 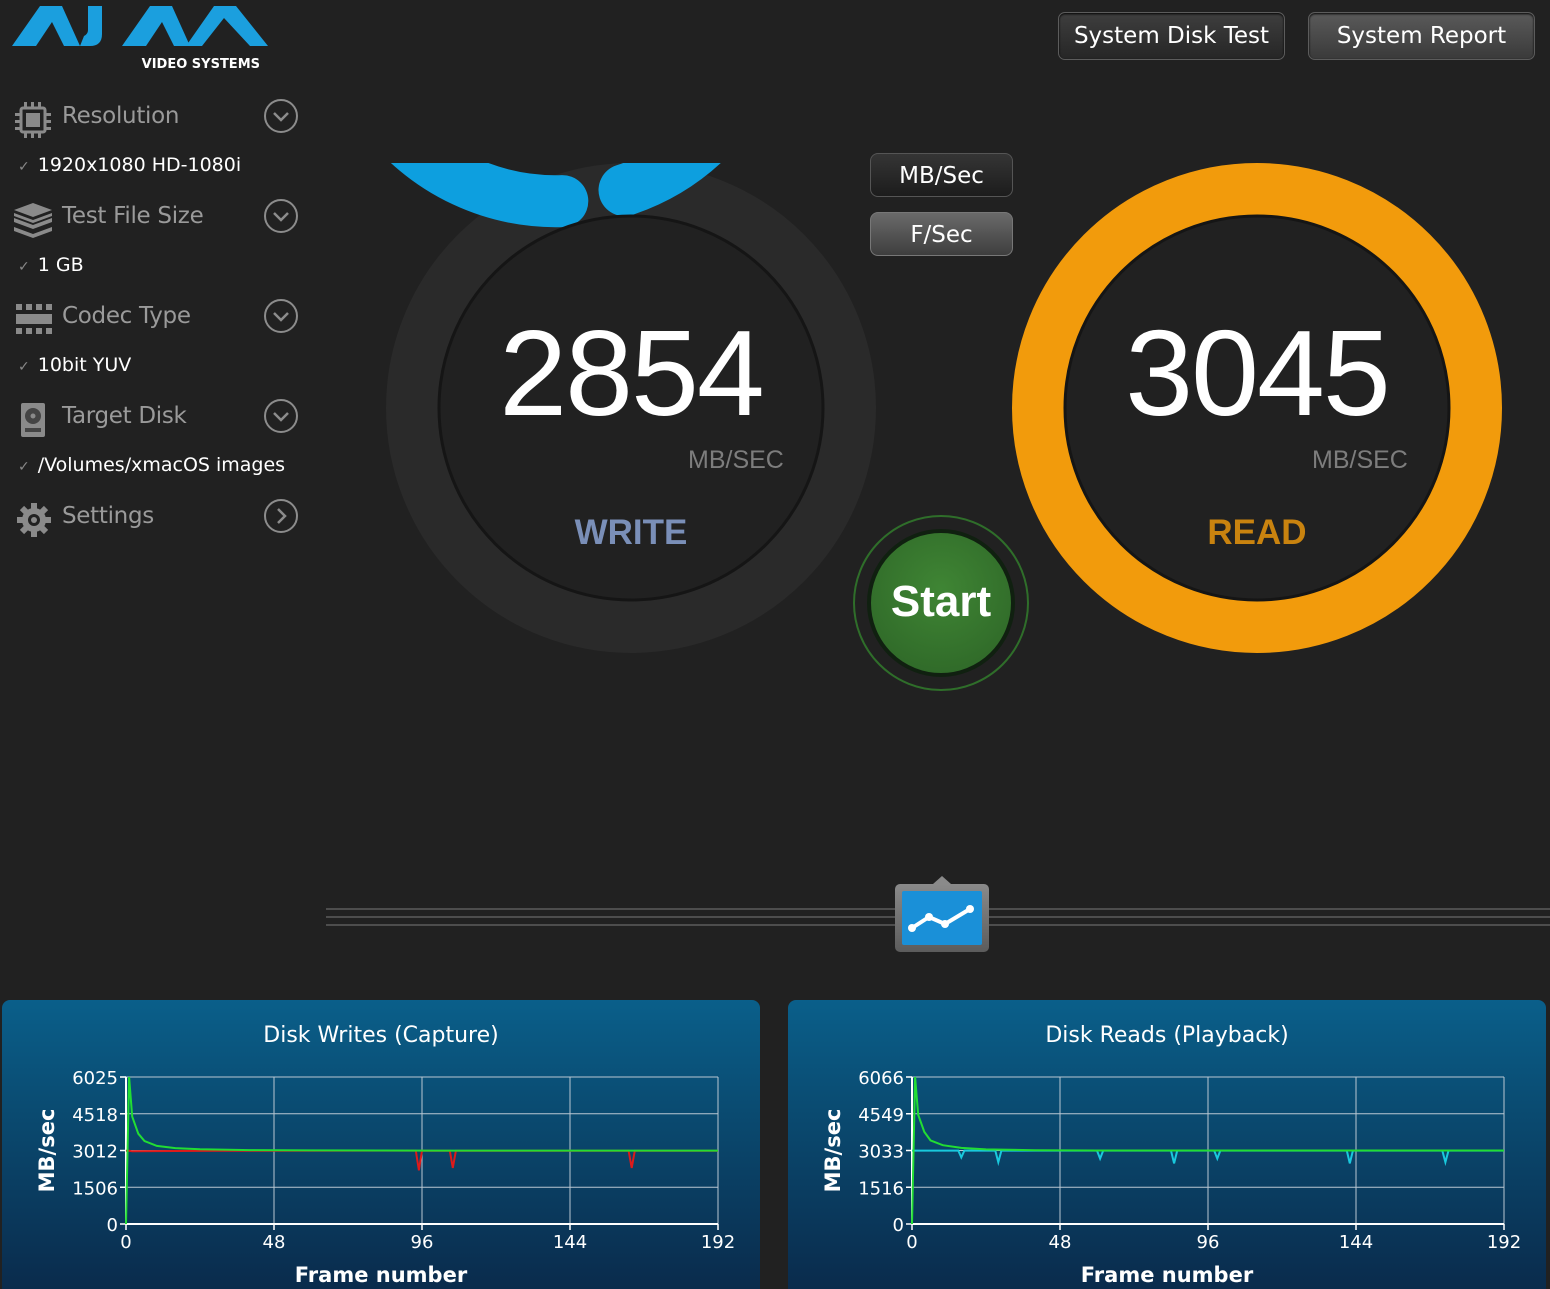 I want to click on start-button-face: Start, so click(x=941, y=603).